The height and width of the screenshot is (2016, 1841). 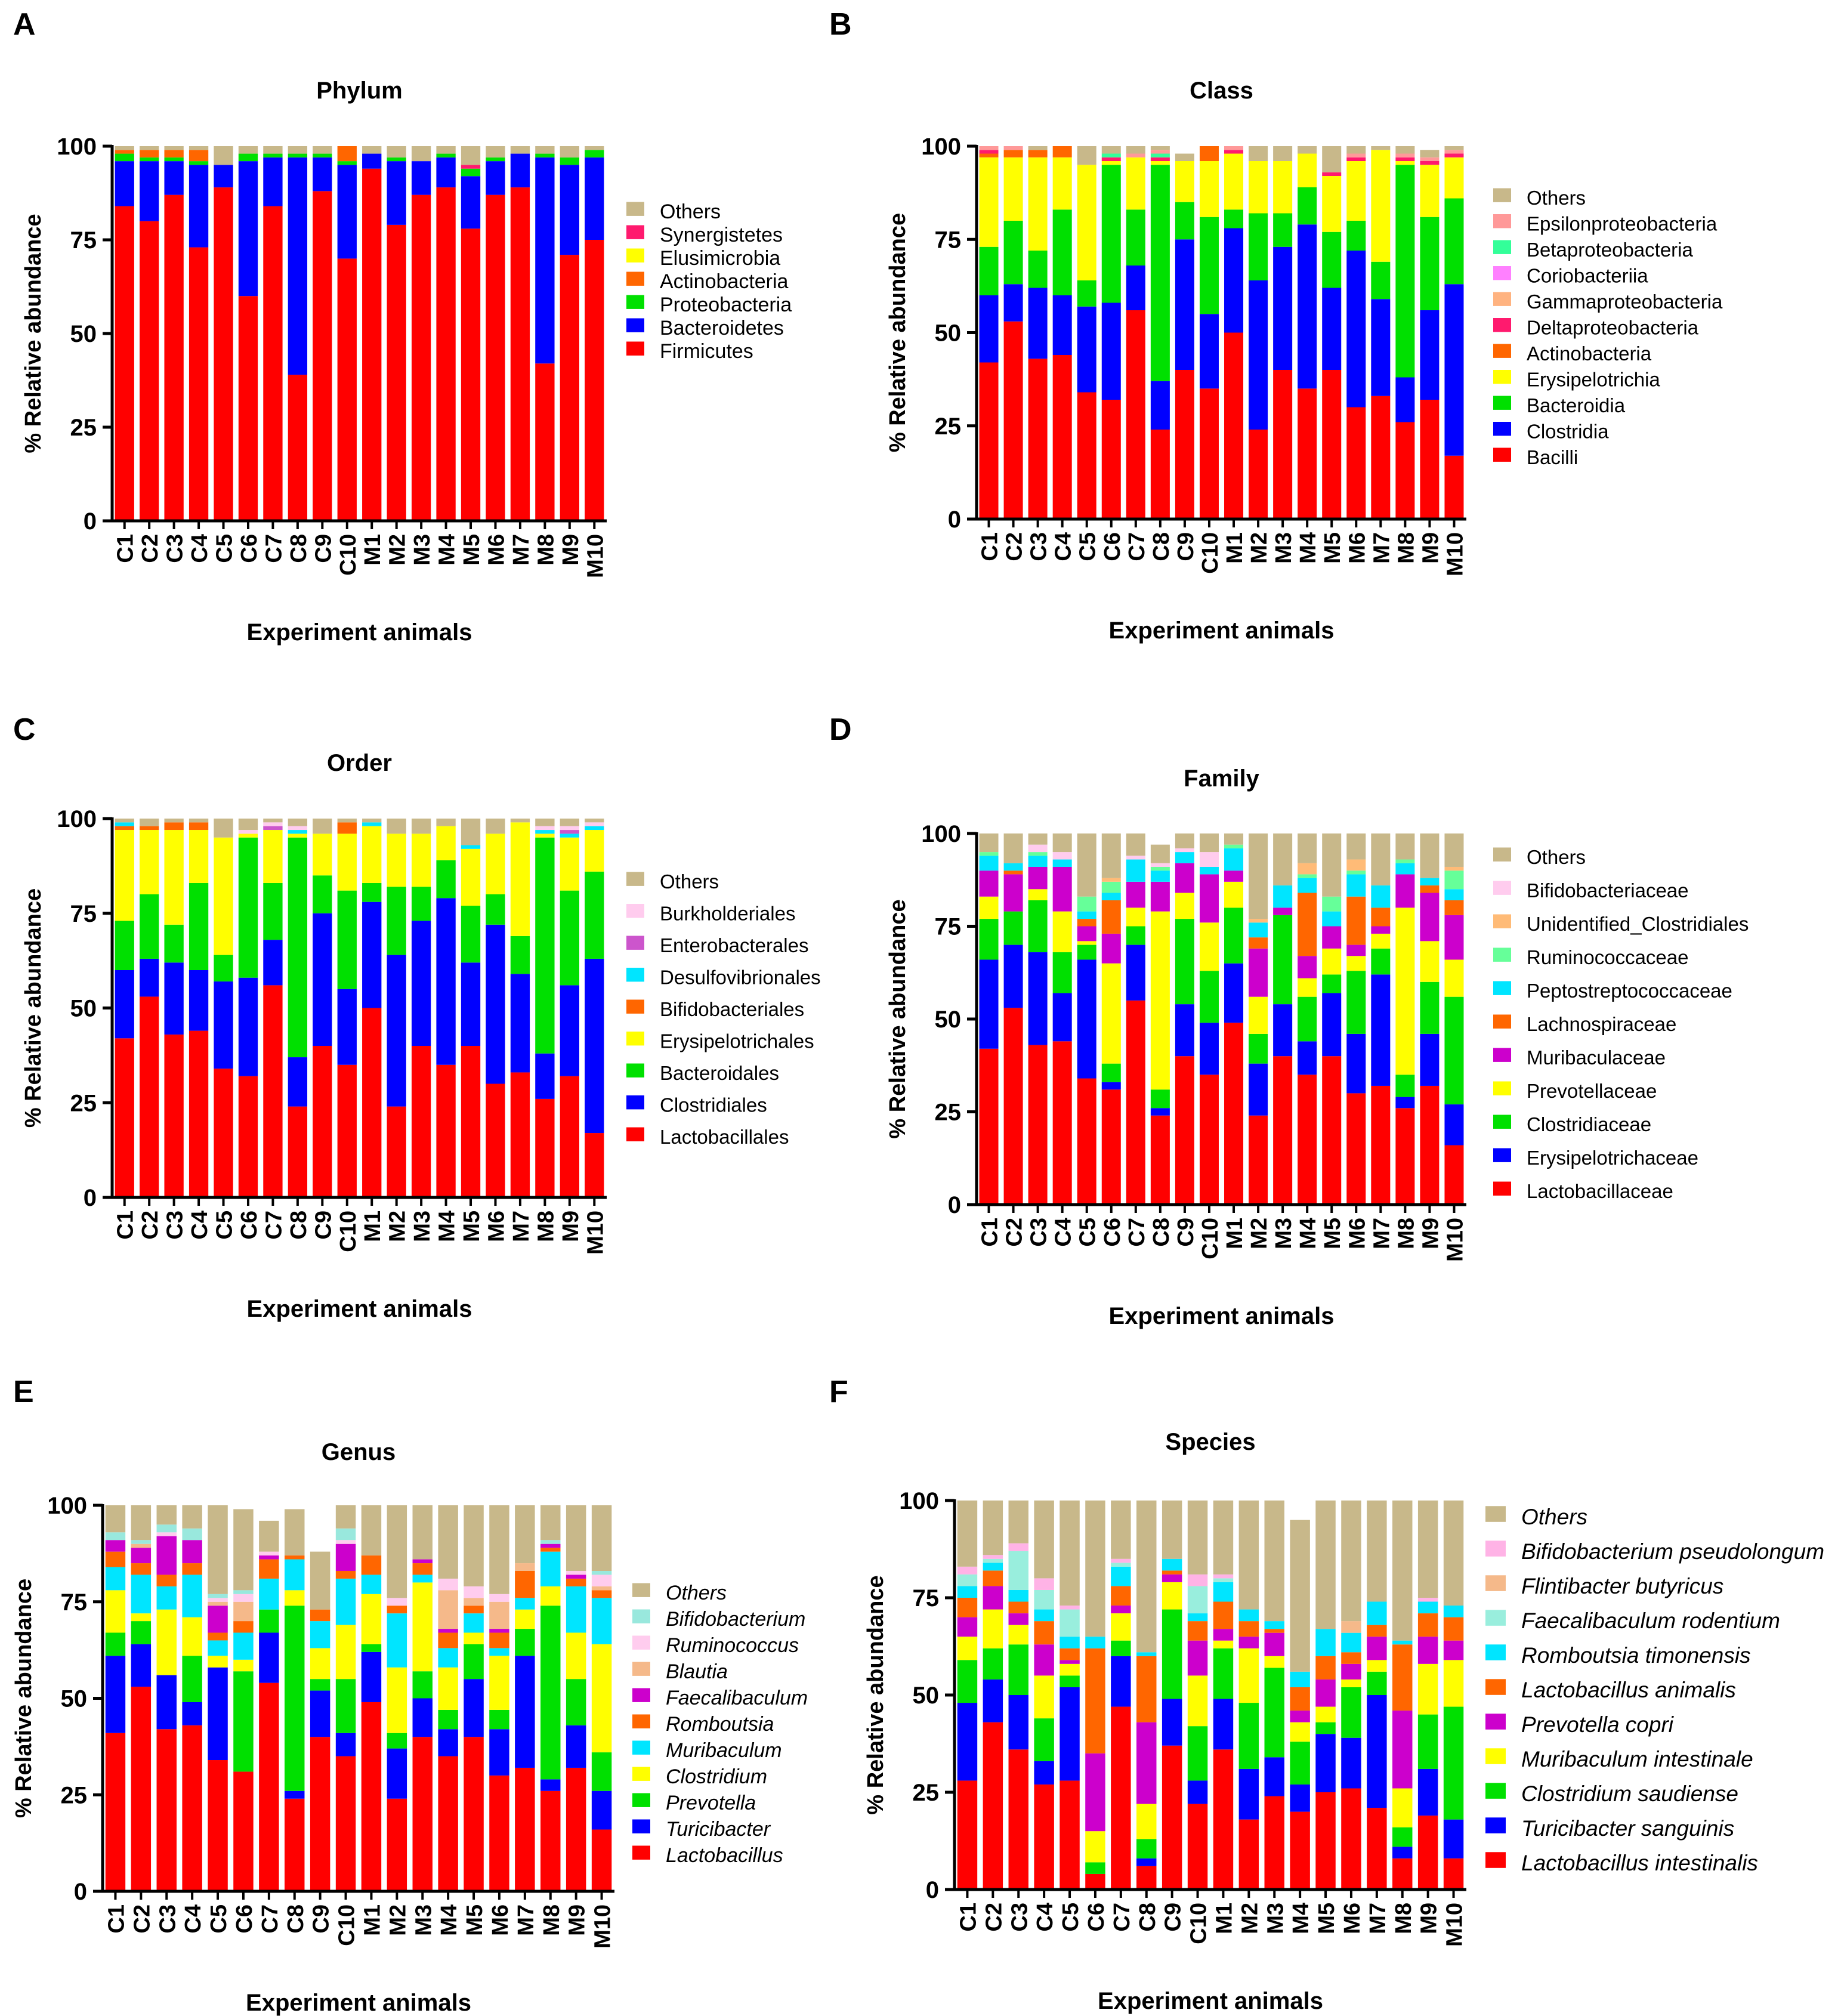 I want to click on bar-segment-m8-romboutsia, so click(x=550, y=1550).